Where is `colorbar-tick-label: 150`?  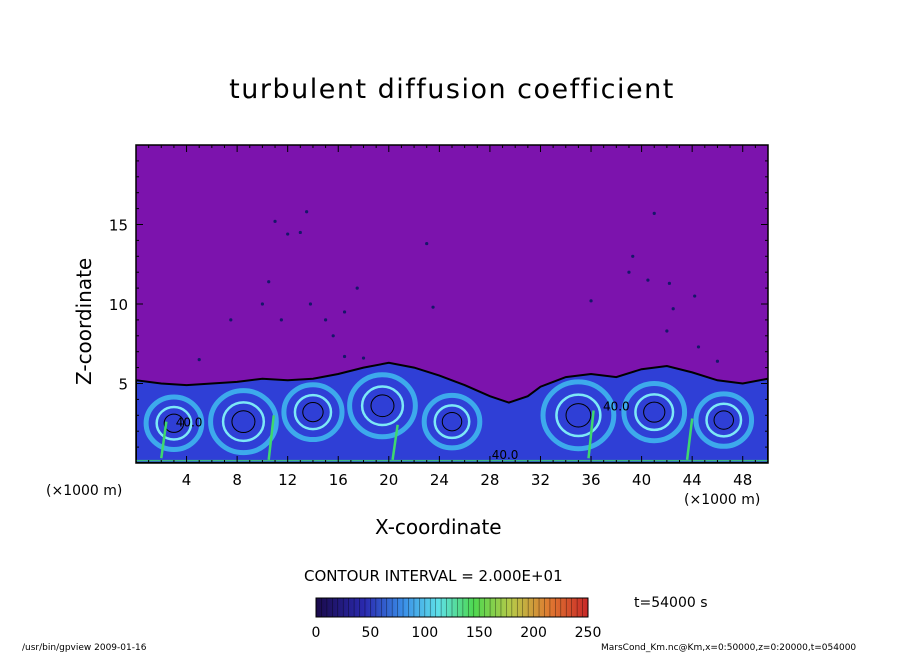
colorbar-tick-label: 150 is located at coordinates (479, 633).